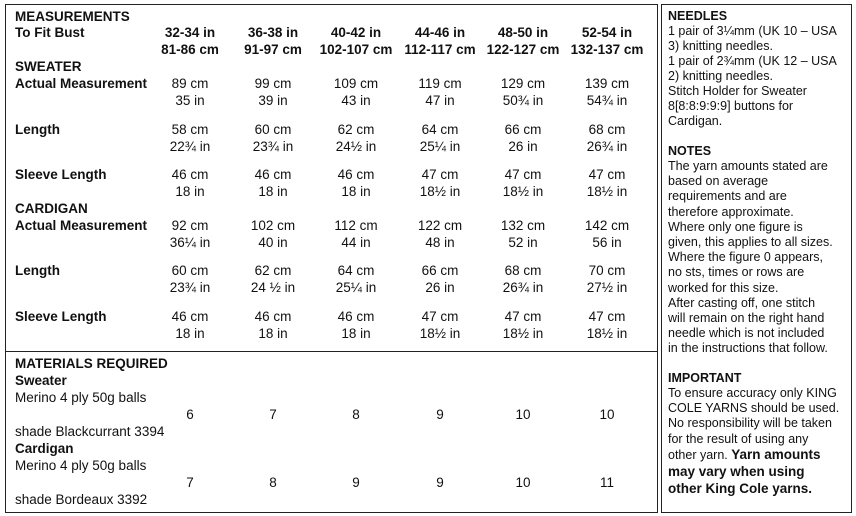 Image resolution: width=856 pixels, height=516 pixels. Describe the element at coordinates (523, 49) in the screenshot. I see `size-cm: 122-127 cm` at that location.